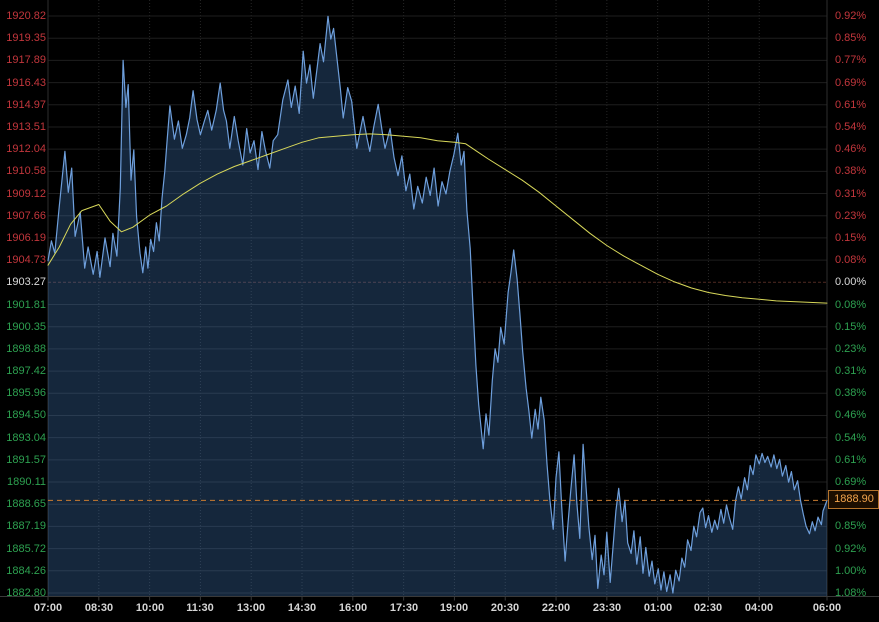 The width and height of the screenshot is (879, 622). I want to click on time-axis-label: 17:30, so click(404, 608).